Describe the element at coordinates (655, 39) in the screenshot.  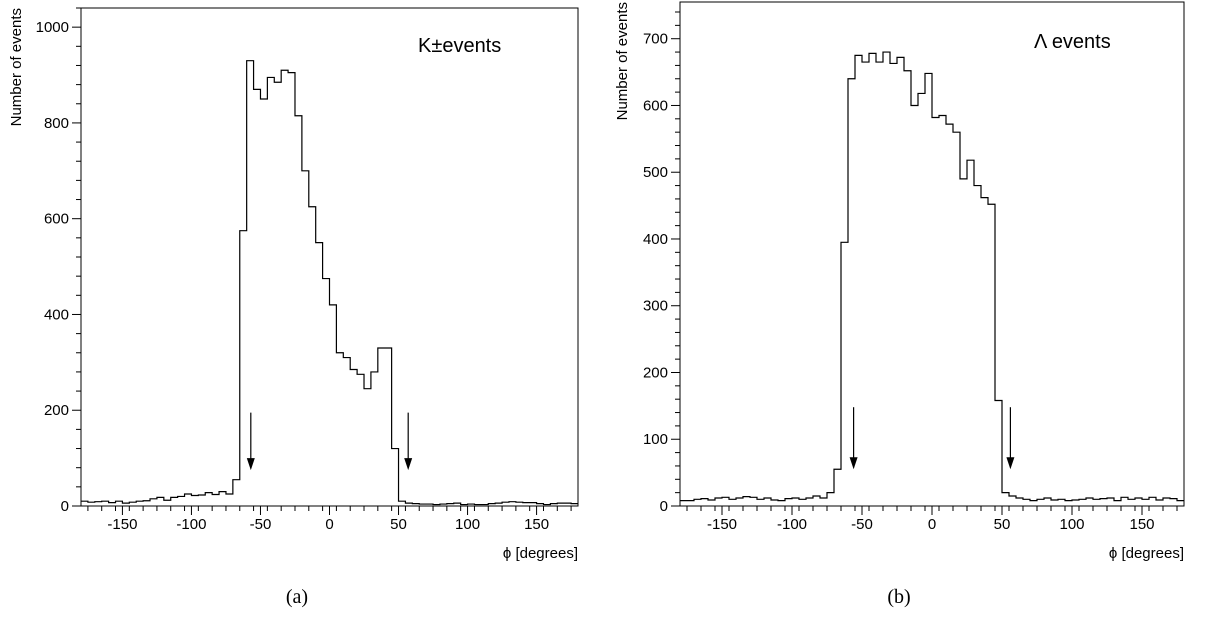
I see `y-tick-label: 700` at that location.